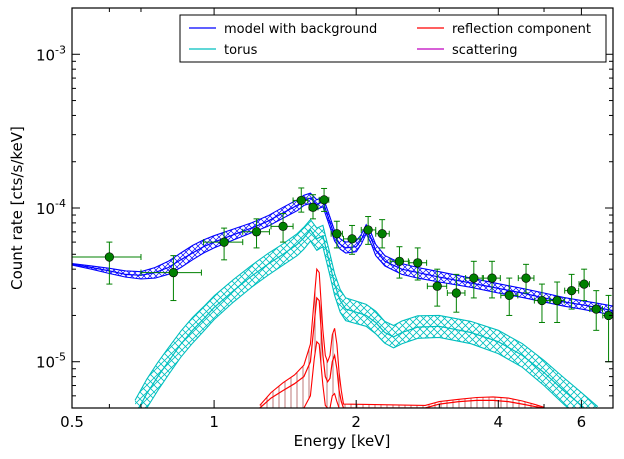  I want to click on line-reflection-component, so click(402, 352).